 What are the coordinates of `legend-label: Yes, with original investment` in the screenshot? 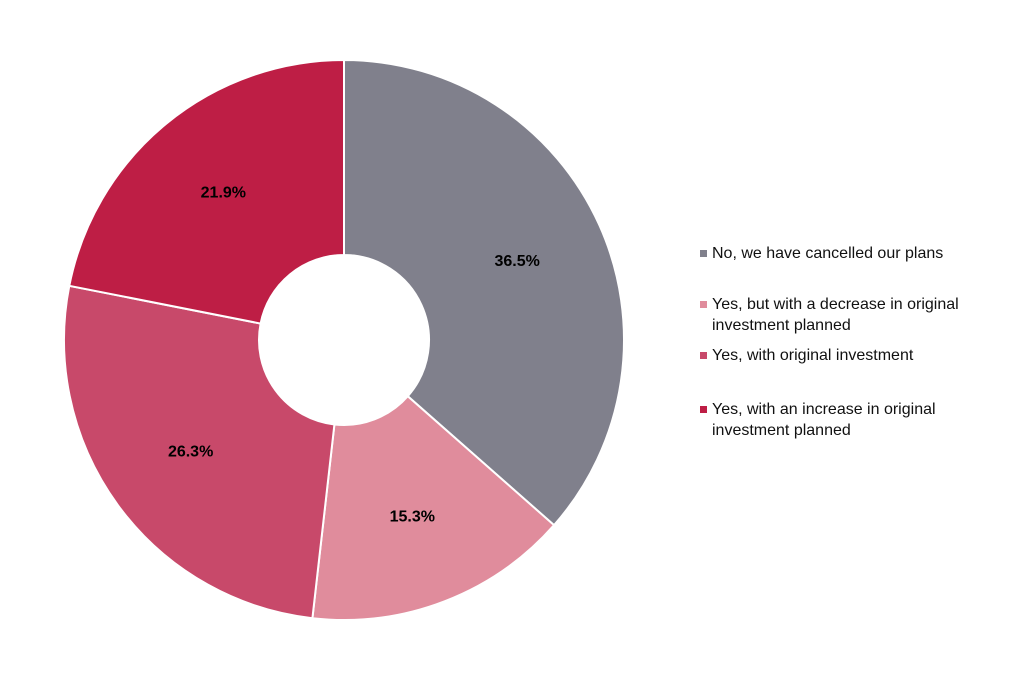 It's located at (813, 355).